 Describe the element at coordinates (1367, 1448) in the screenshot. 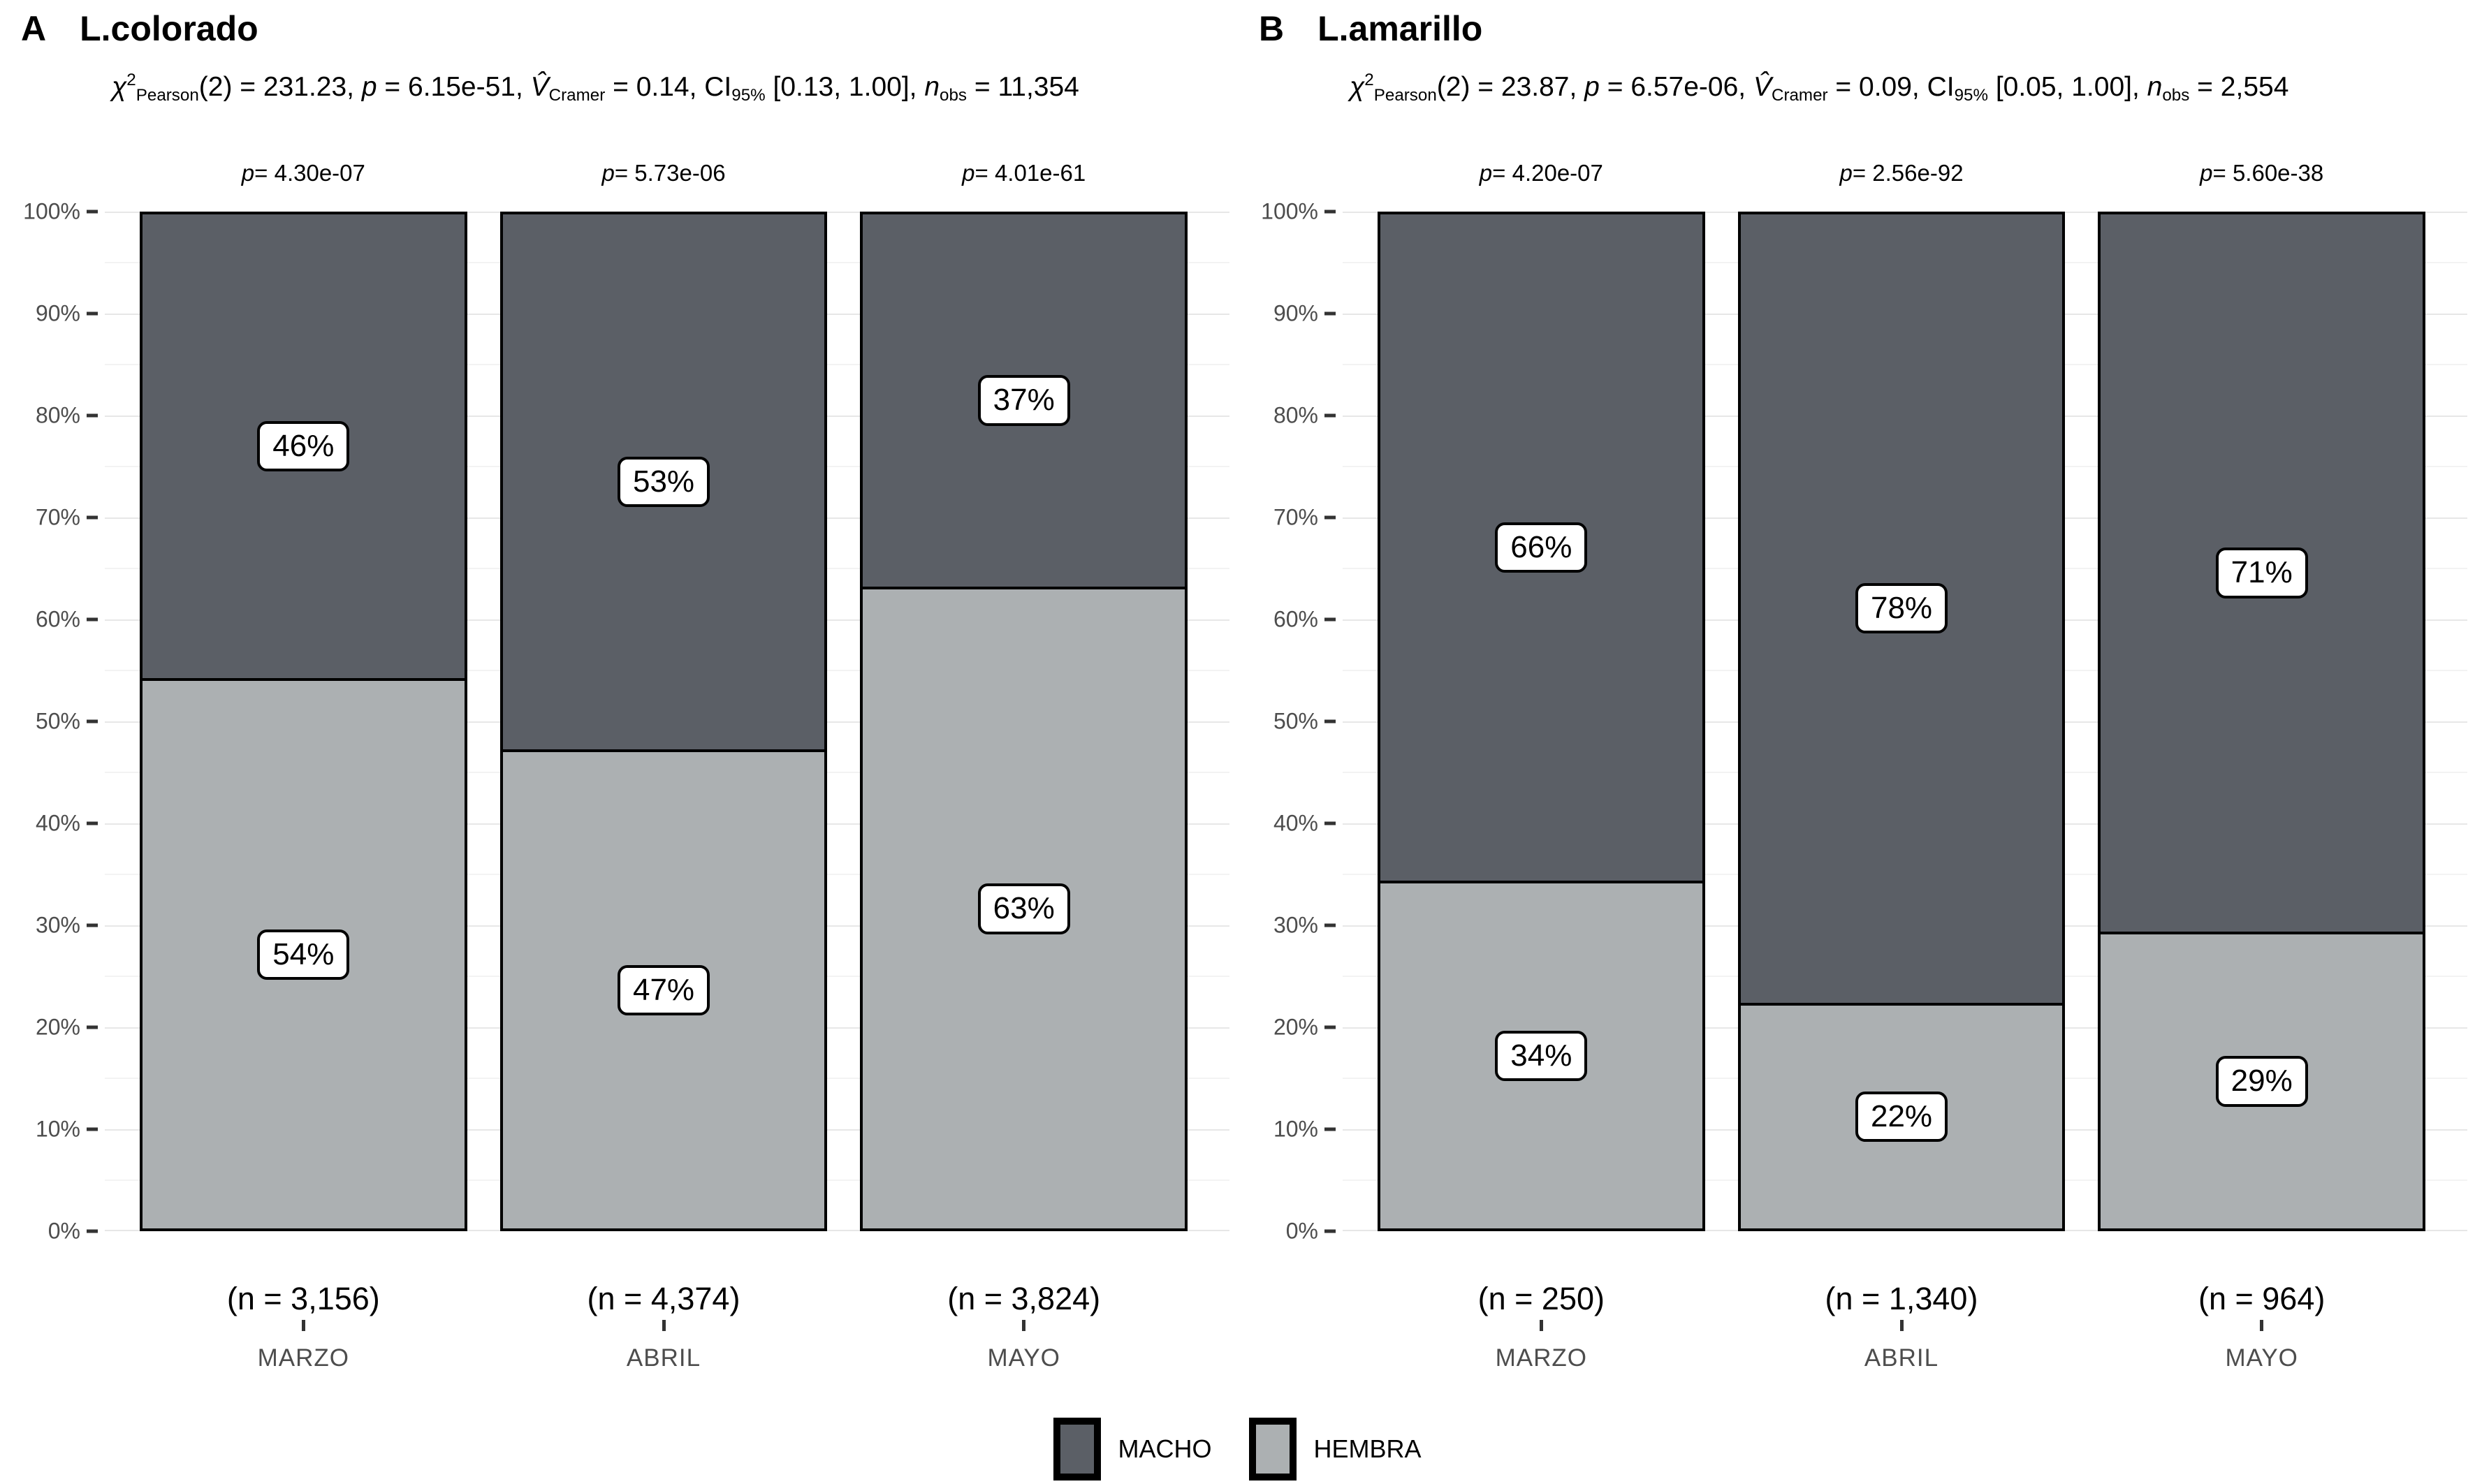

I see `legend-label-hembra: HEMBRA` at that location.